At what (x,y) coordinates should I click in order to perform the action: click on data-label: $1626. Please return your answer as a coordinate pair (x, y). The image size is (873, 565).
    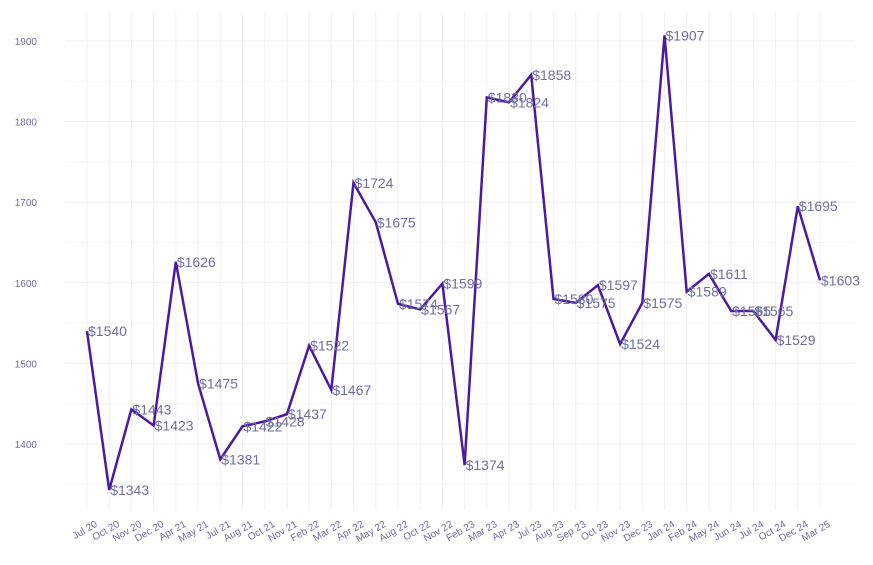
    Looking at the image, I should click on (196, 262).